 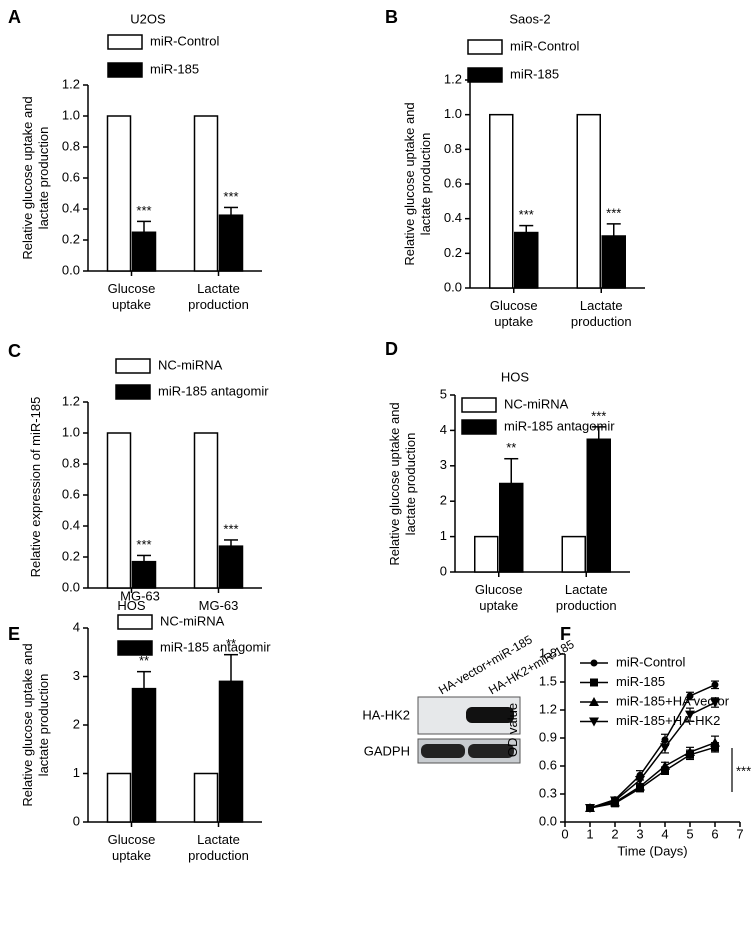 I want to click on chart-title: Saos-2, so click(x=529, y=18).